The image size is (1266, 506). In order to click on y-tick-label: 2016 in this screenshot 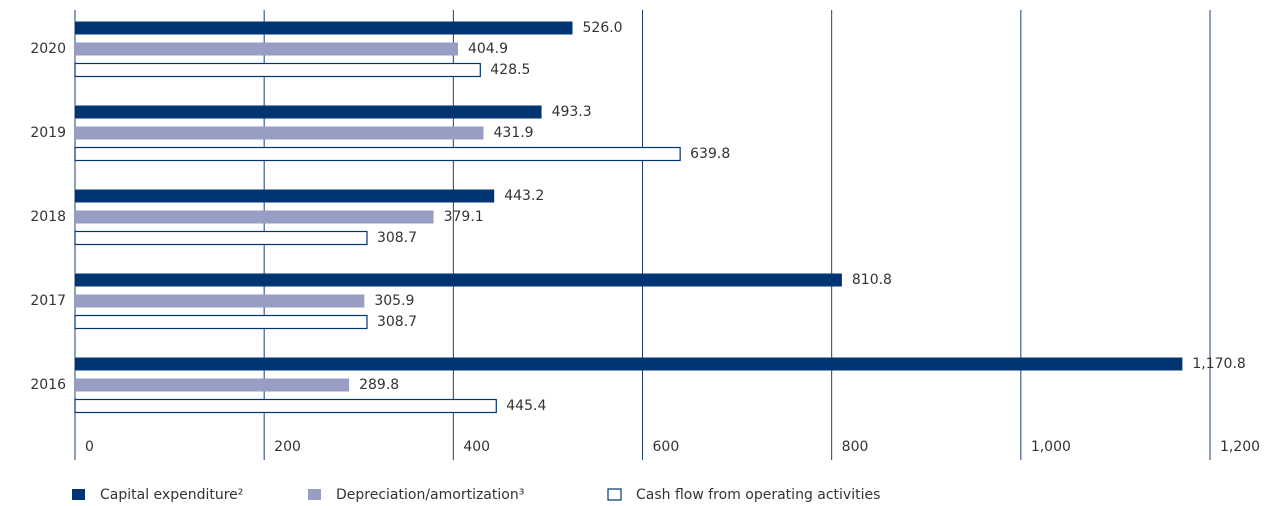, I will do `click(48, 385)`.